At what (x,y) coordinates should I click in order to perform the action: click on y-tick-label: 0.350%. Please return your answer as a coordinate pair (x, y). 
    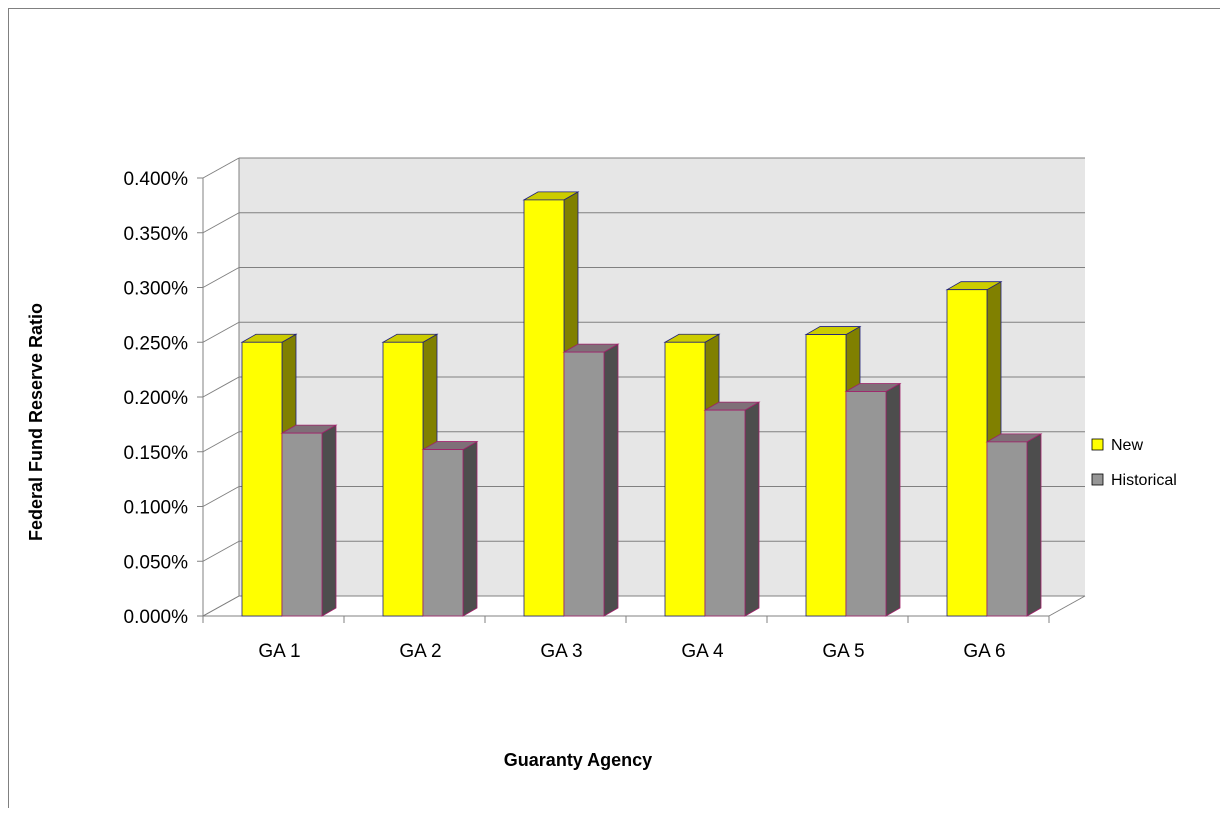
    Looking at the image, I should click on (156, 234).